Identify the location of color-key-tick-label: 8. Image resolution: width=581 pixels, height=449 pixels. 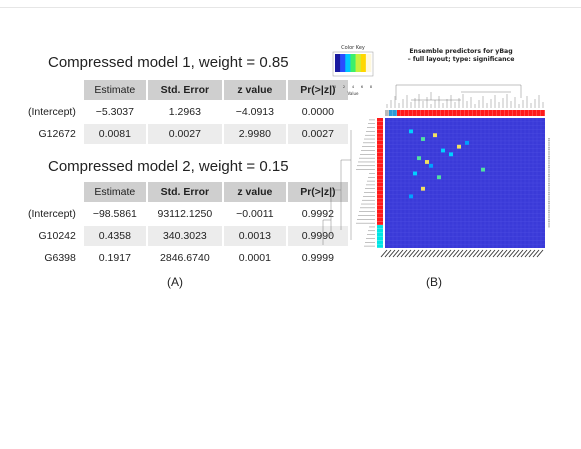
(371, 87).